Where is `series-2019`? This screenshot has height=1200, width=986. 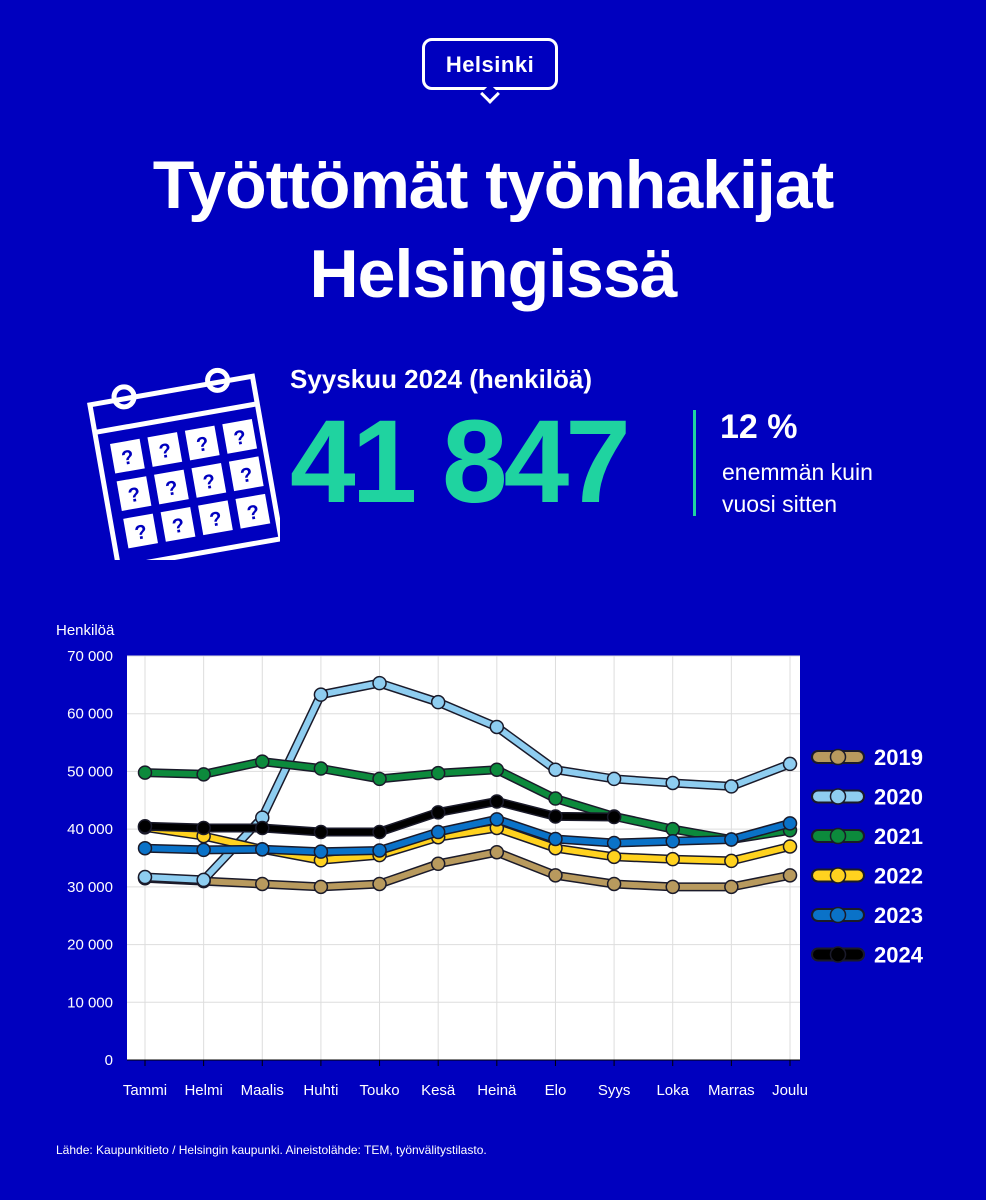
series-2019 is located at coordinates (467, 869).